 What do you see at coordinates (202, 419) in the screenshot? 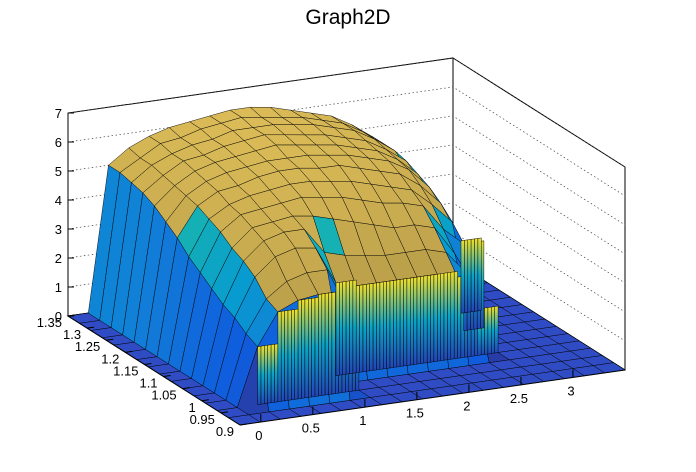
I see `y-tick-label: 0.95` at bounding box center [202, 419].